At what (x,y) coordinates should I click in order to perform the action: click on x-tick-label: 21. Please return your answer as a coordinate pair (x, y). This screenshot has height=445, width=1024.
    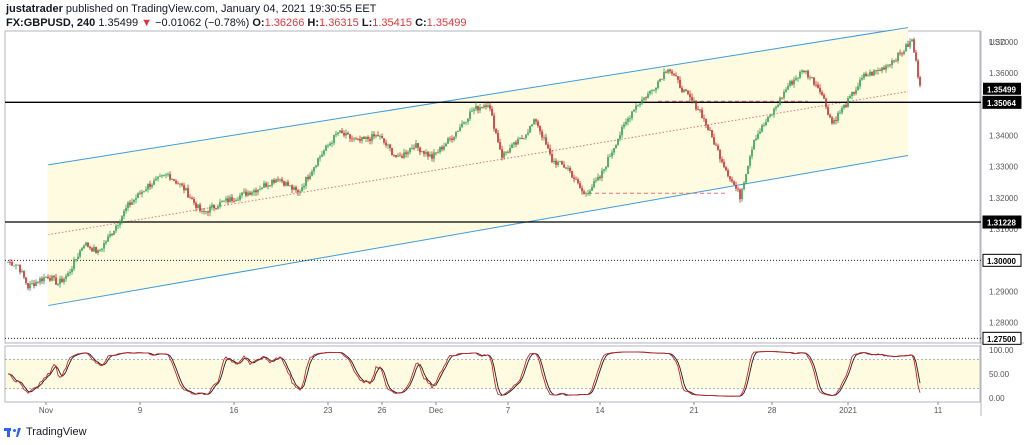
    Looking at the image, I should click on (694, 410).